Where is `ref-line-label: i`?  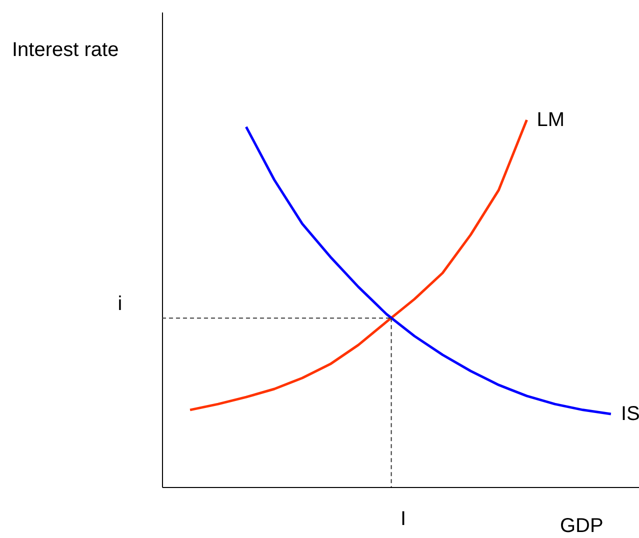
ref-line-label: i is located at coordinates (120, 304).